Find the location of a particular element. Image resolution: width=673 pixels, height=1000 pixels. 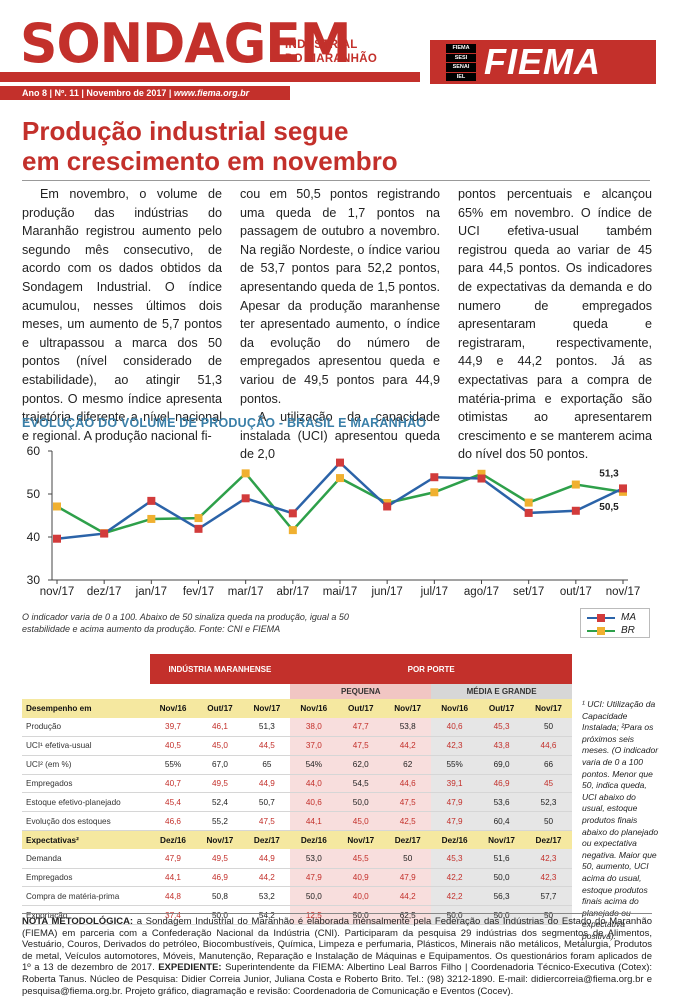

y-tick-label: 30 is located at coordinates (34, 580).